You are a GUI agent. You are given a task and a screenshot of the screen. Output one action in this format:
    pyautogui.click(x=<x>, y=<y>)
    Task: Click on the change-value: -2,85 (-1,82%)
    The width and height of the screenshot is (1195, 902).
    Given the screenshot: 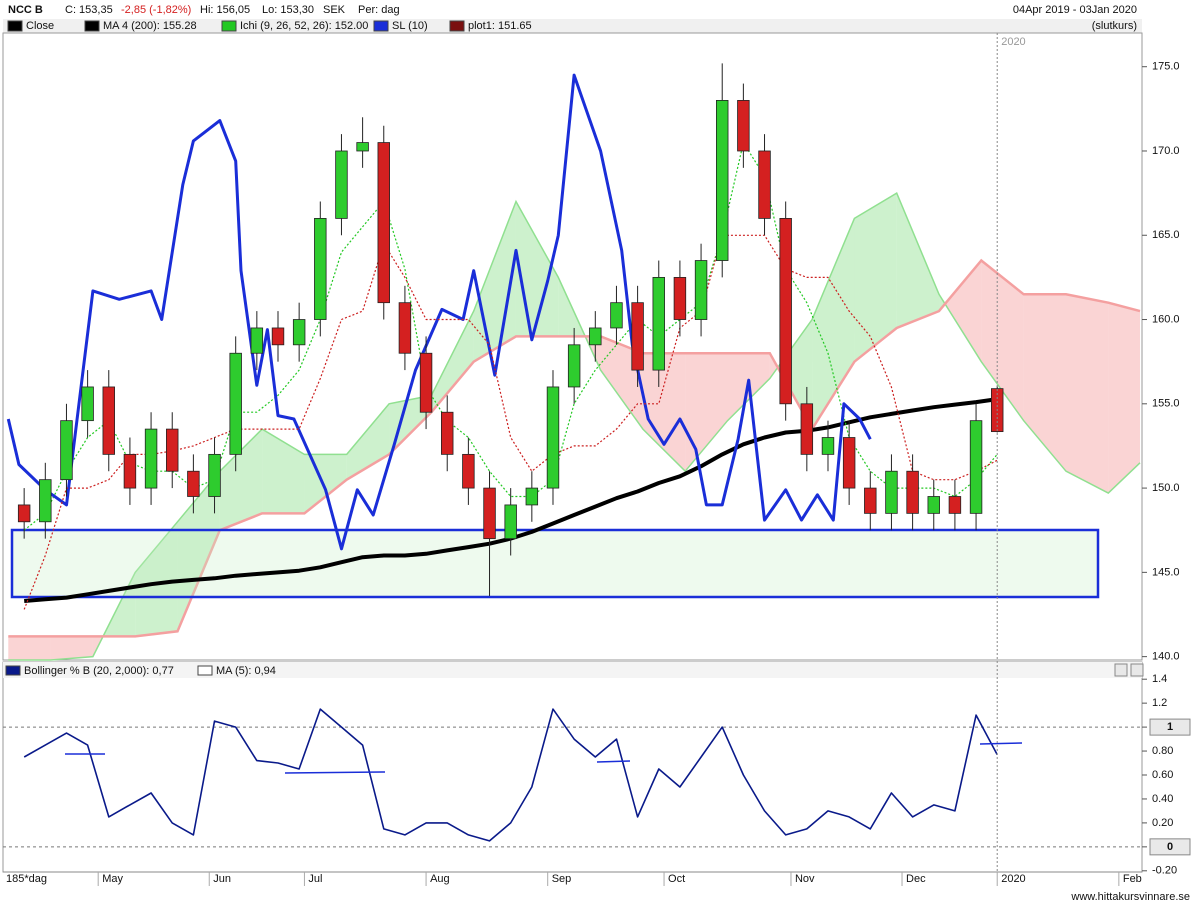 What is the action you would take?
    pyautogui.click(x=156, y=10)
    